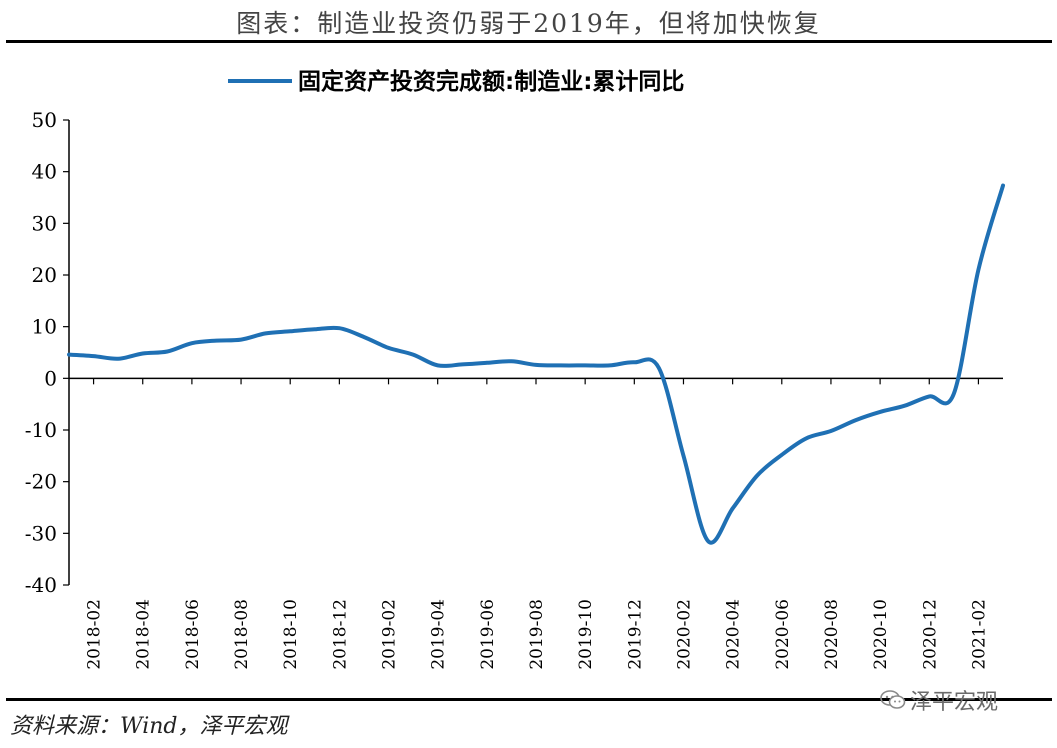 The width and height of the screenshot is (1057, 748). What do you see at coordinates (881, 634) in the screenshot?
I see `x-tick-label: 2020-10` at bounding box center [881, 634].